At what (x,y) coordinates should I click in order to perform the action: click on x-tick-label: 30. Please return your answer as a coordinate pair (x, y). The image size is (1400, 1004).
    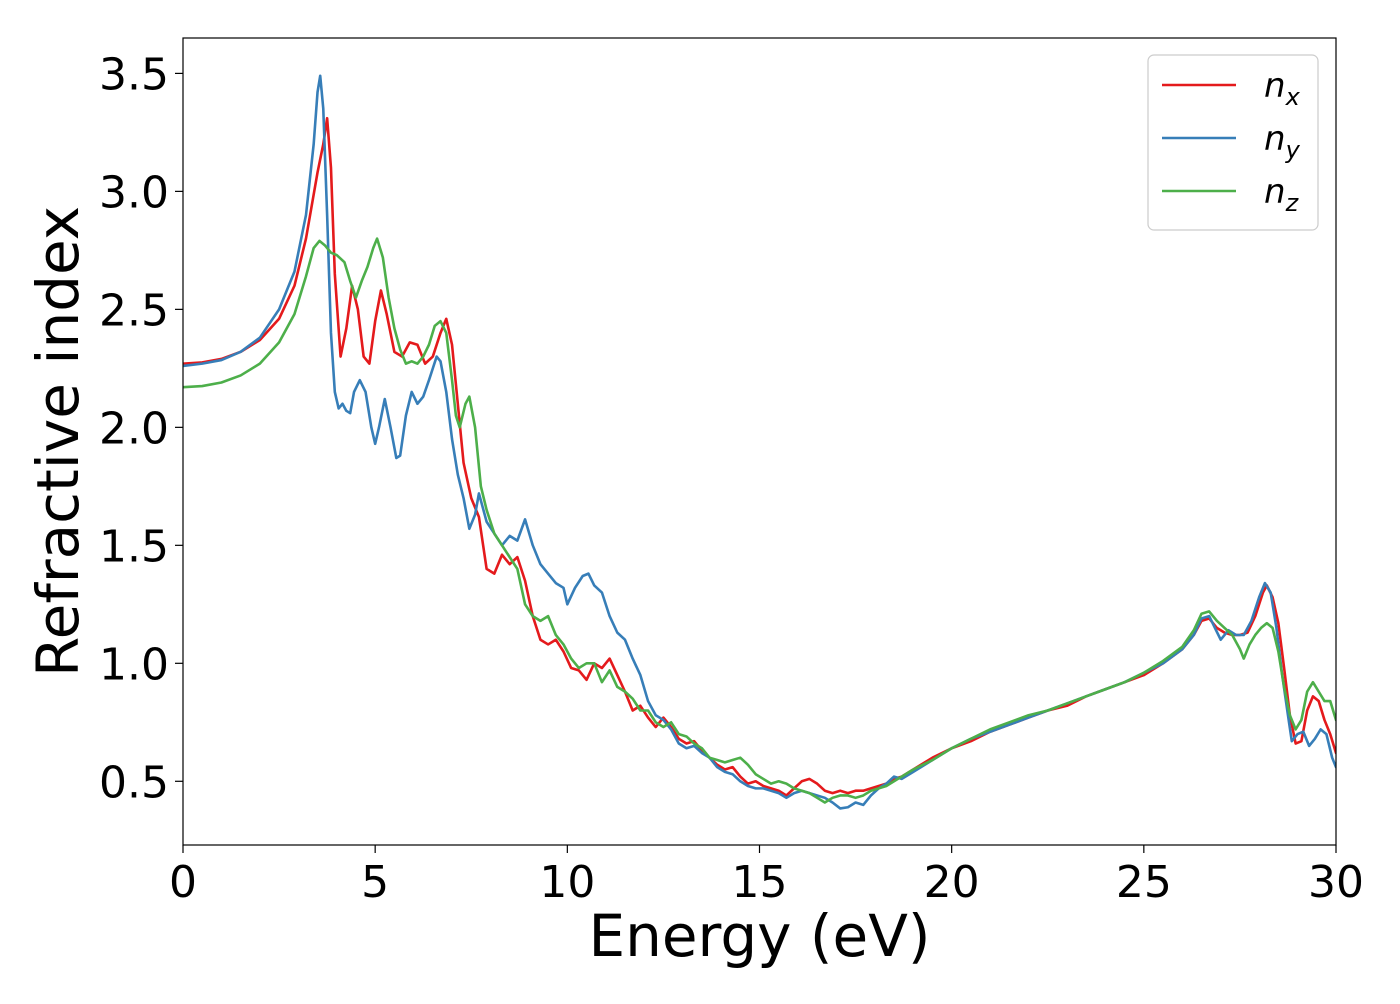
    Looking at the image, I should click on (1336, 882).